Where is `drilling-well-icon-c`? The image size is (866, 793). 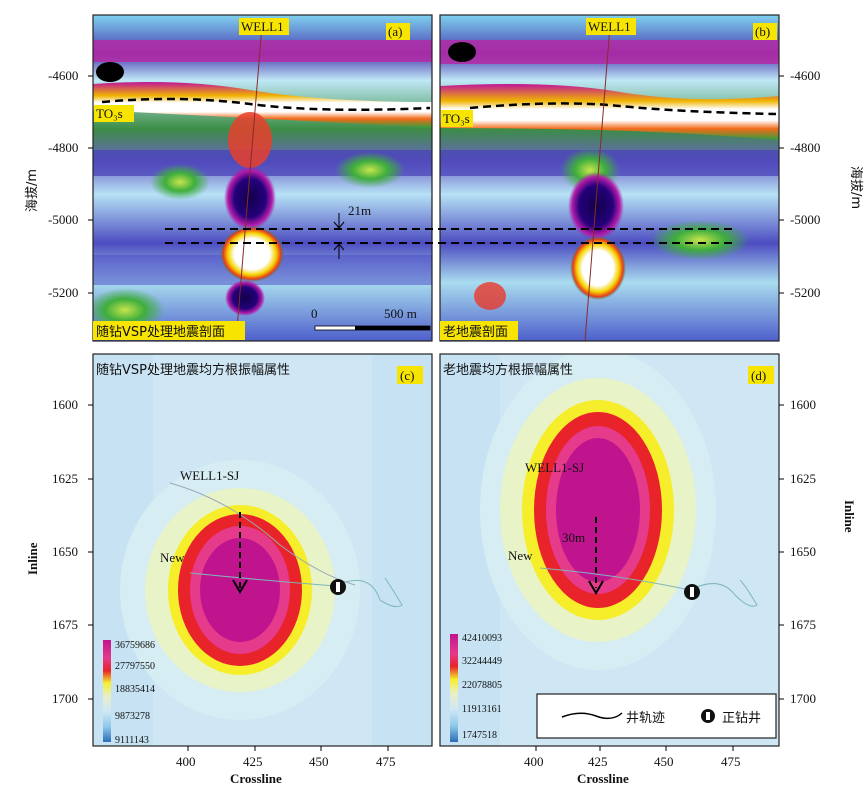
drilling-well-icon-c is located at coordinates (338, 587).